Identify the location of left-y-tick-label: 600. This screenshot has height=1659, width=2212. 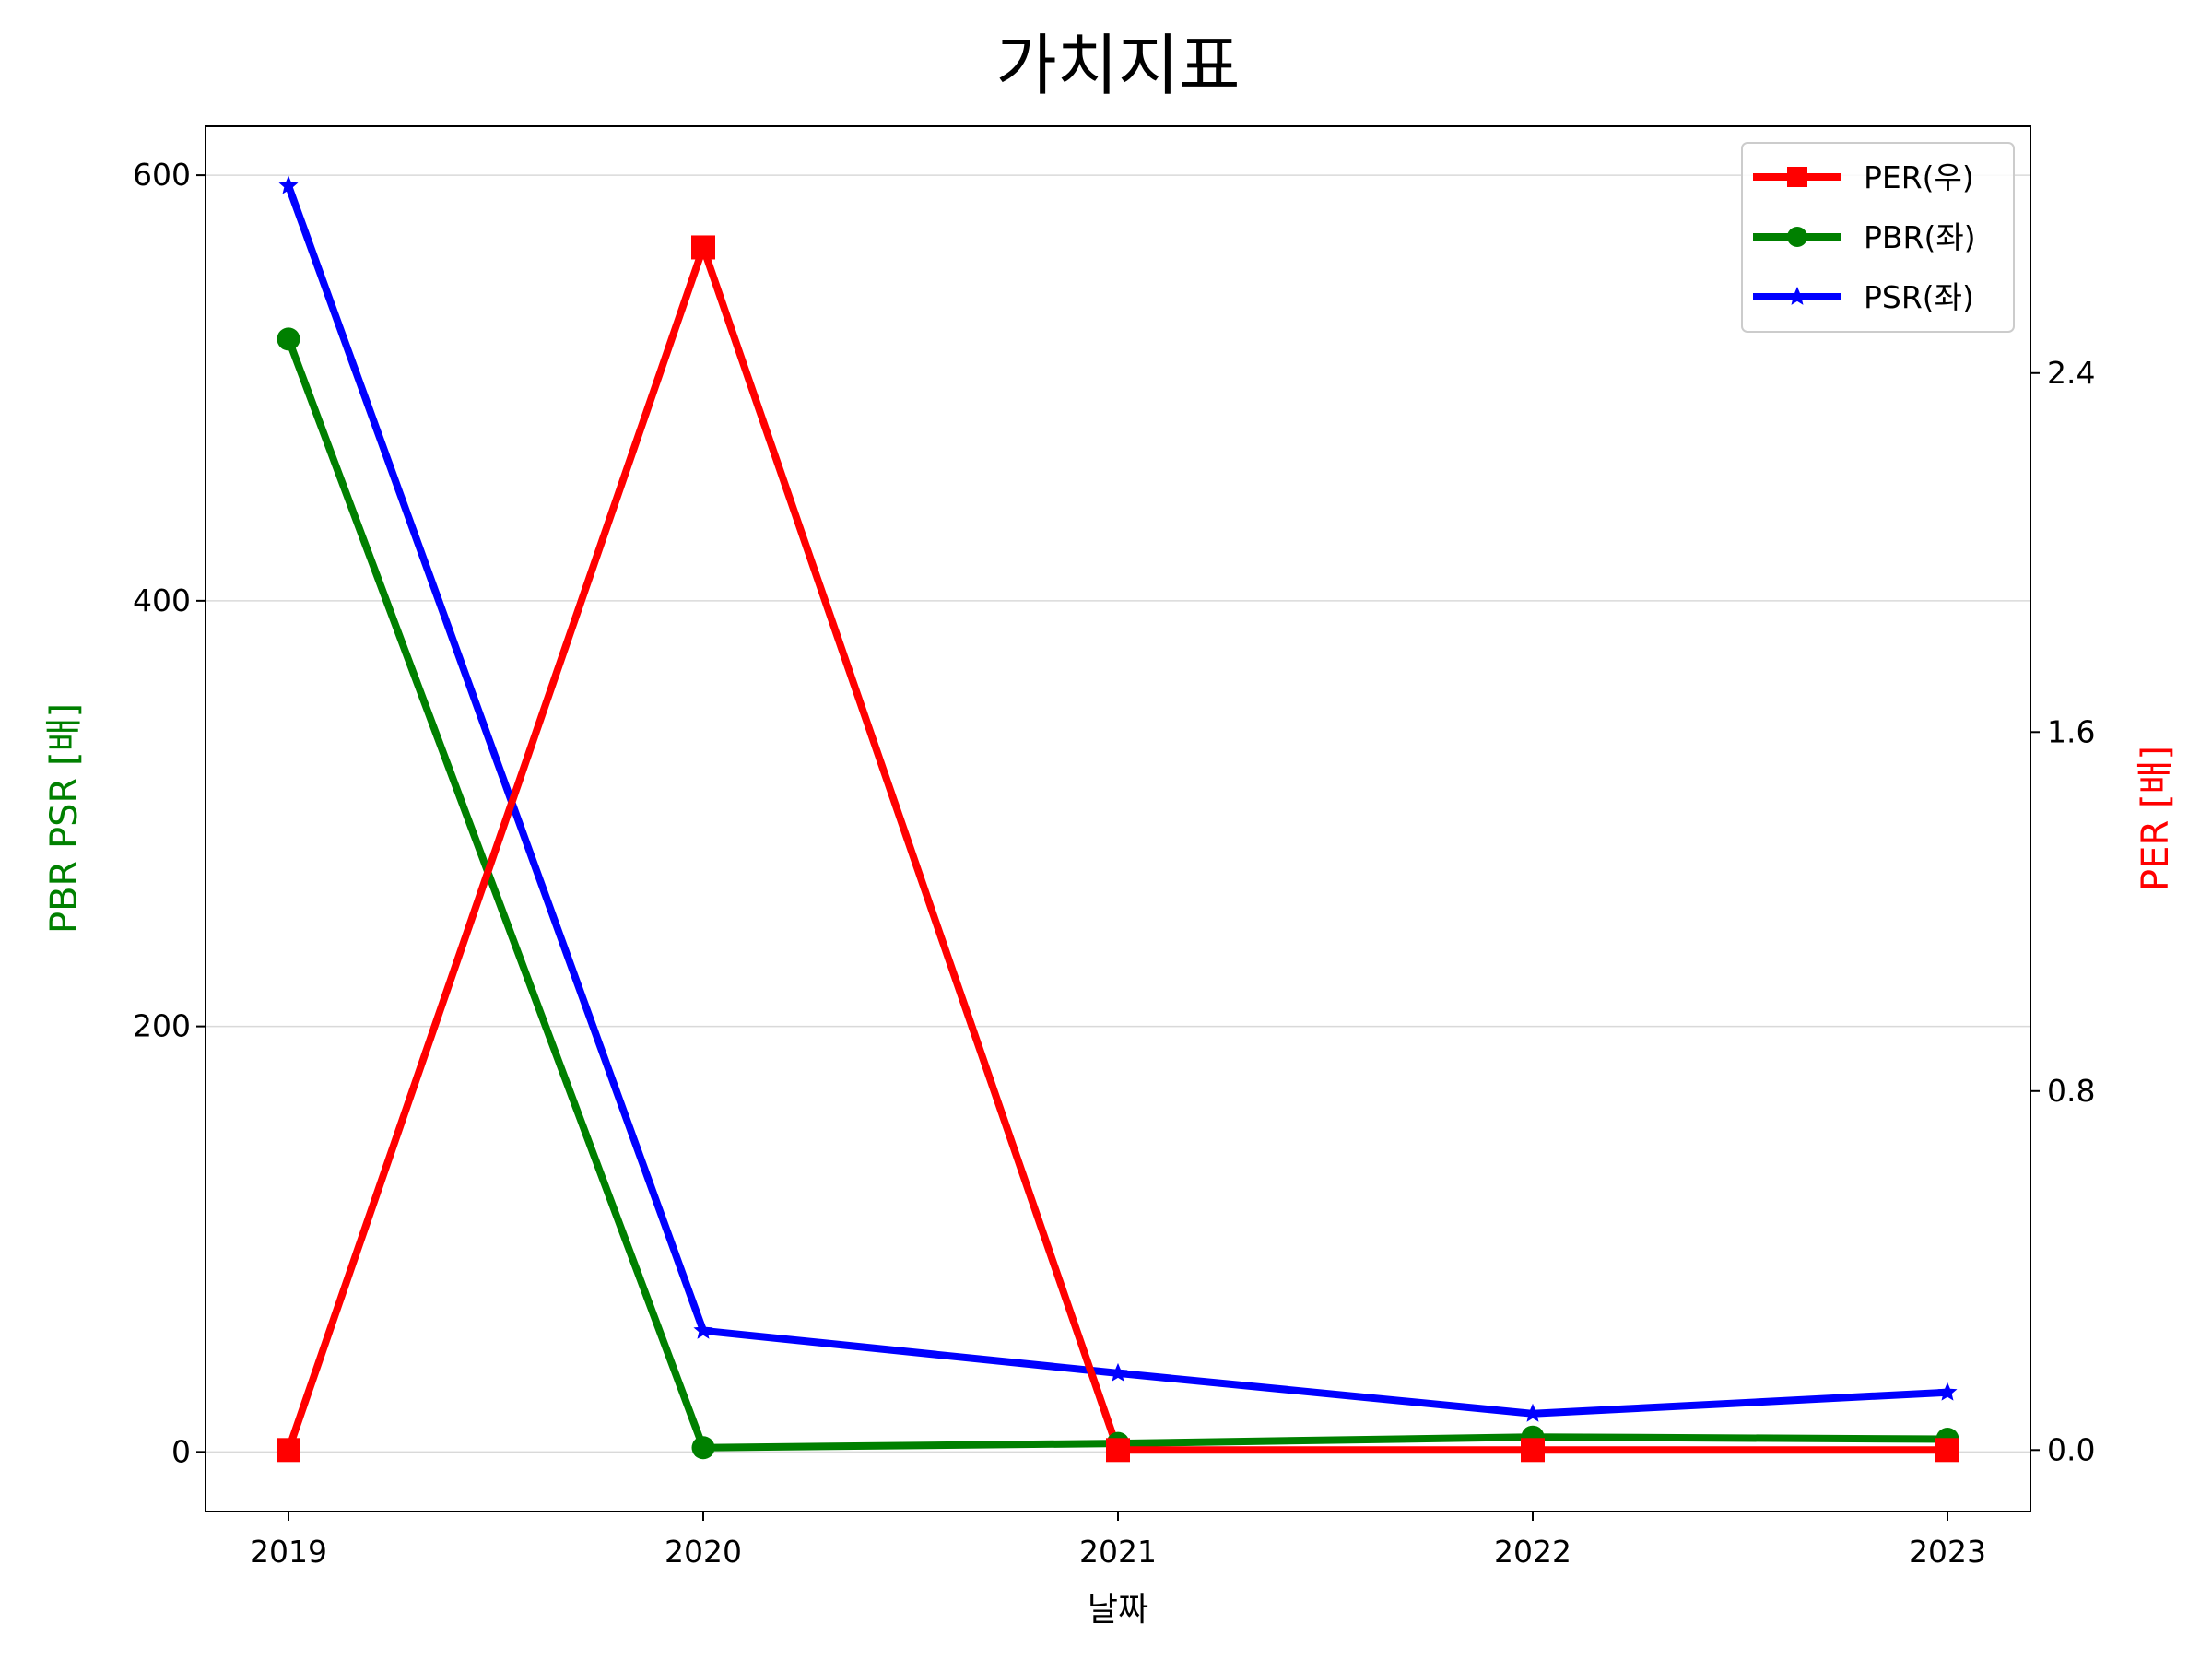
(162, 175).